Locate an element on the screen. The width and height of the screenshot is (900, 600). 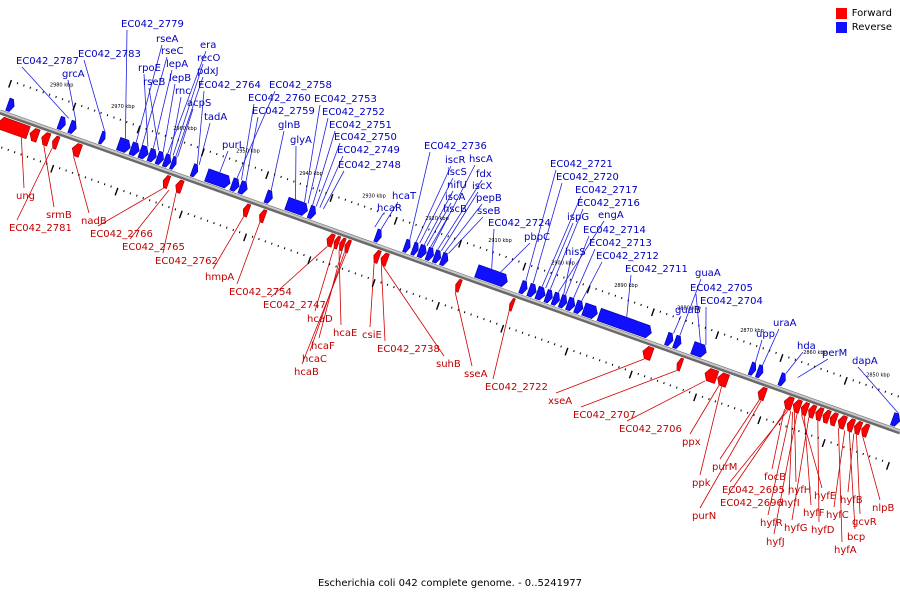
gene-label-ec042-2714: EC042_2714 is located at coordinates (614, 230).